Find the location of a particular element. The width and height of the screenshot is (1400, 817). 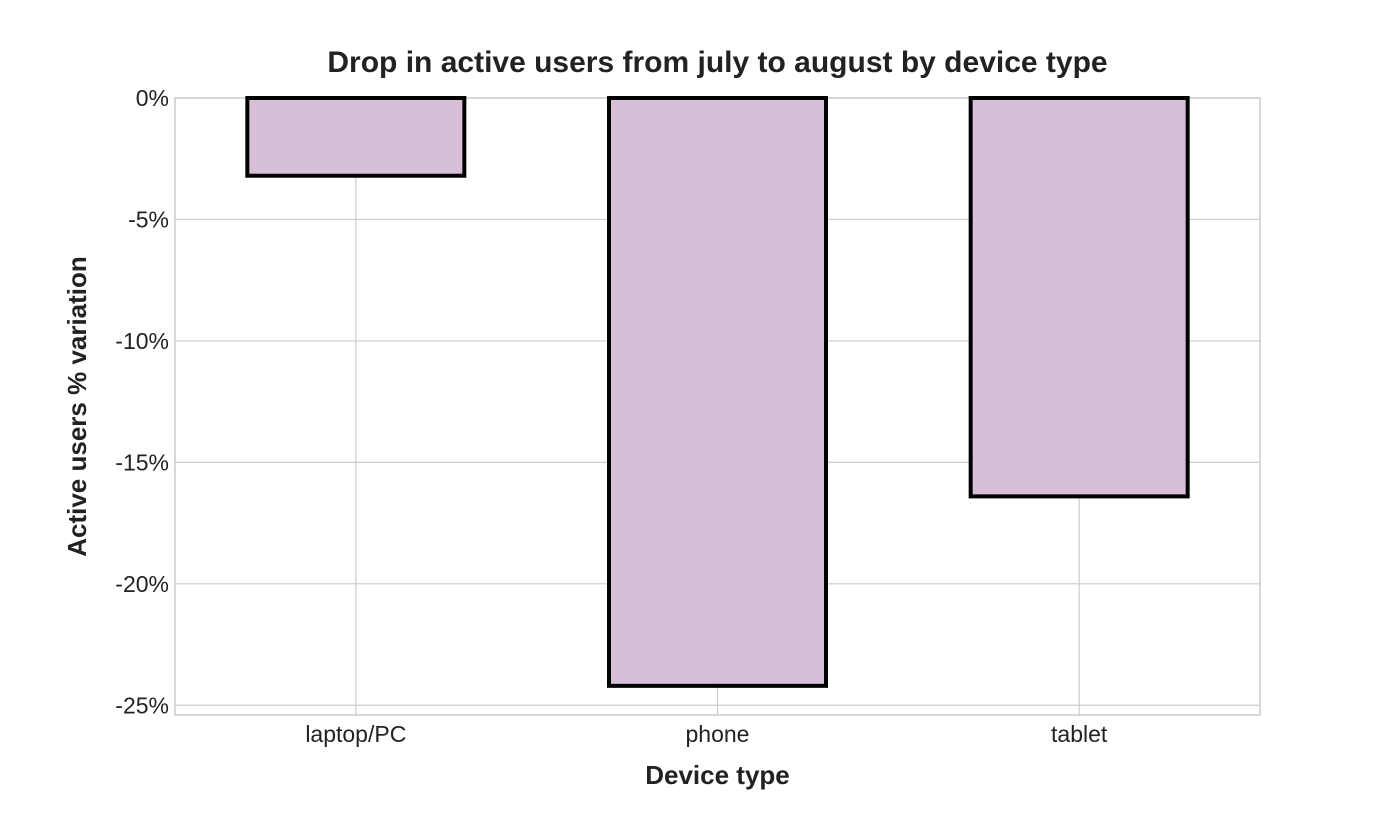

x-tick-labels: laptop/PC phone tablet is located at coordinates (706, 734).